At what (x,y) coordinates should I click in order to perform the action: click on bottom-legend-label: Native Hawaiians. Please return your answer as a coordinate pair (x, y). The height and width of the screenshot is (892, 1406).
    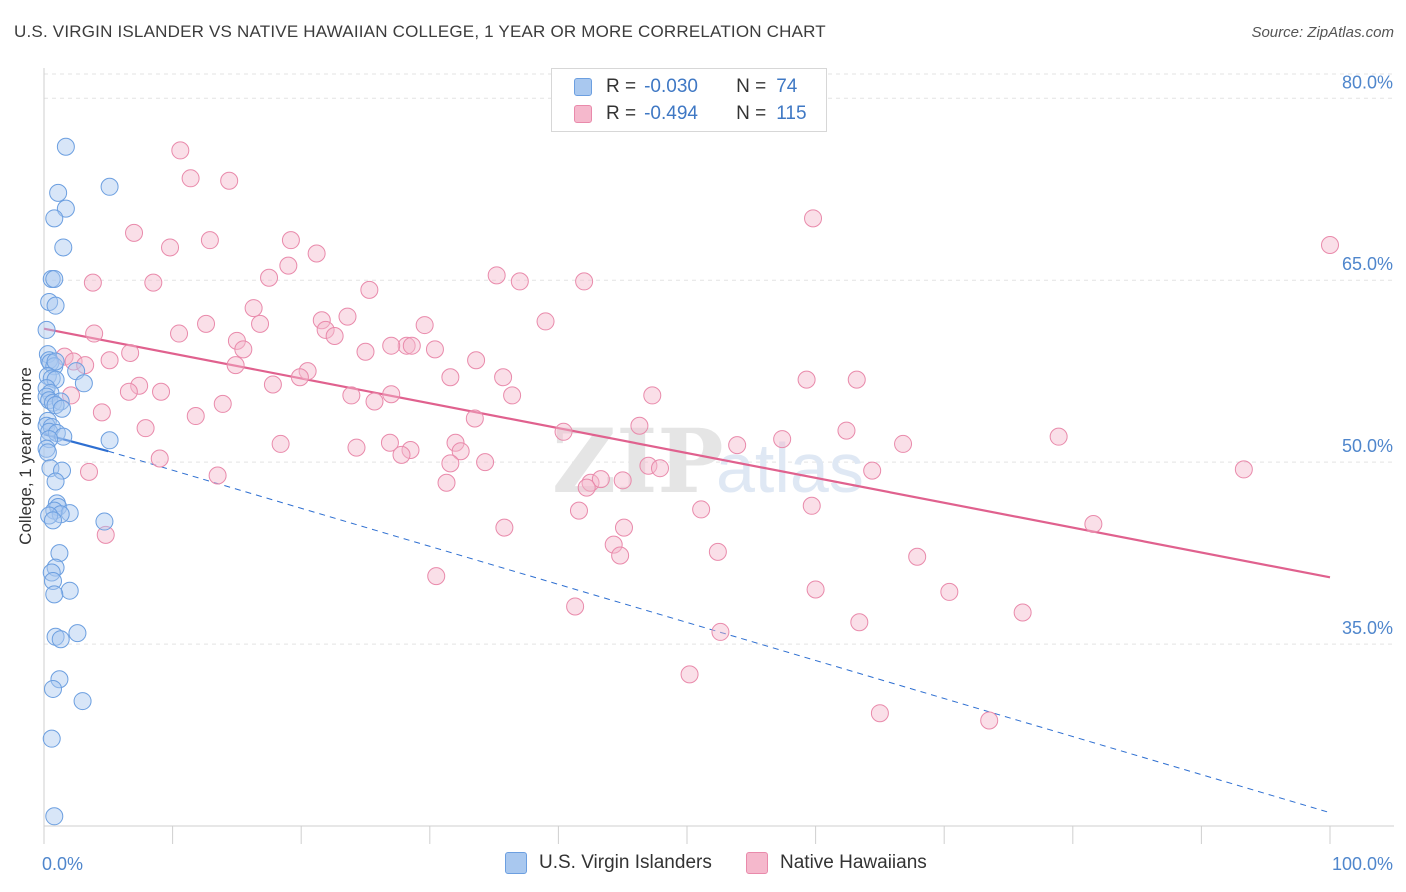
    Looking at the image, I should click on (853, 862).